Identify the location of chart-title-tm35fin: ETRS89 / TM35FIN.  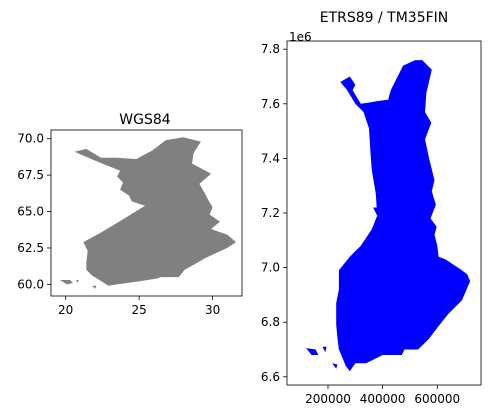
(384, 18).